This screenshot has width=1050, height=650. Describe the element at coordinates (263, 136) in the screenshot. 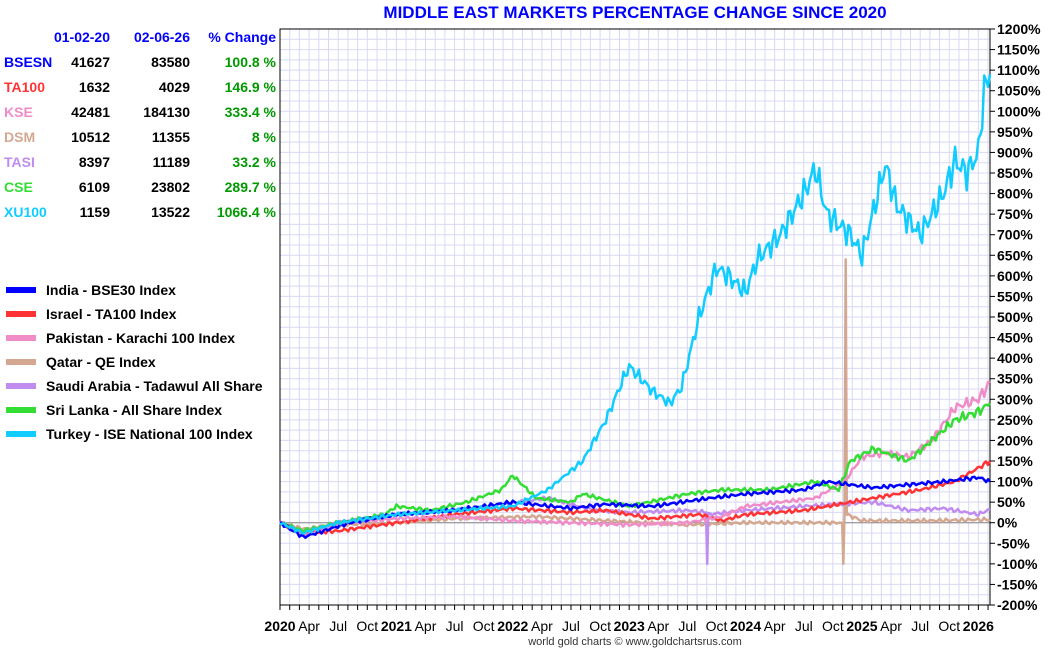

I see `percent-change: 8 %` at that location.